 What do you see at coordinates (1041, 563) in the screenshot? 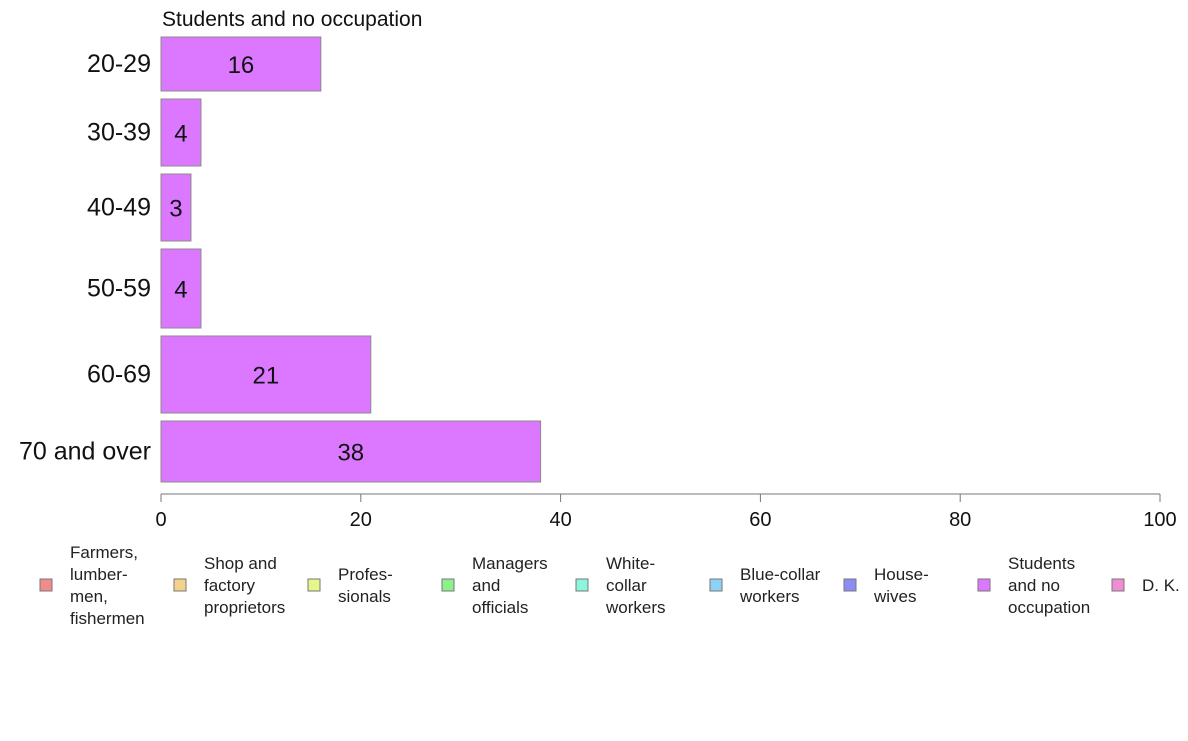
I see `legend-label: Students` at bounding box center [1041, 563].